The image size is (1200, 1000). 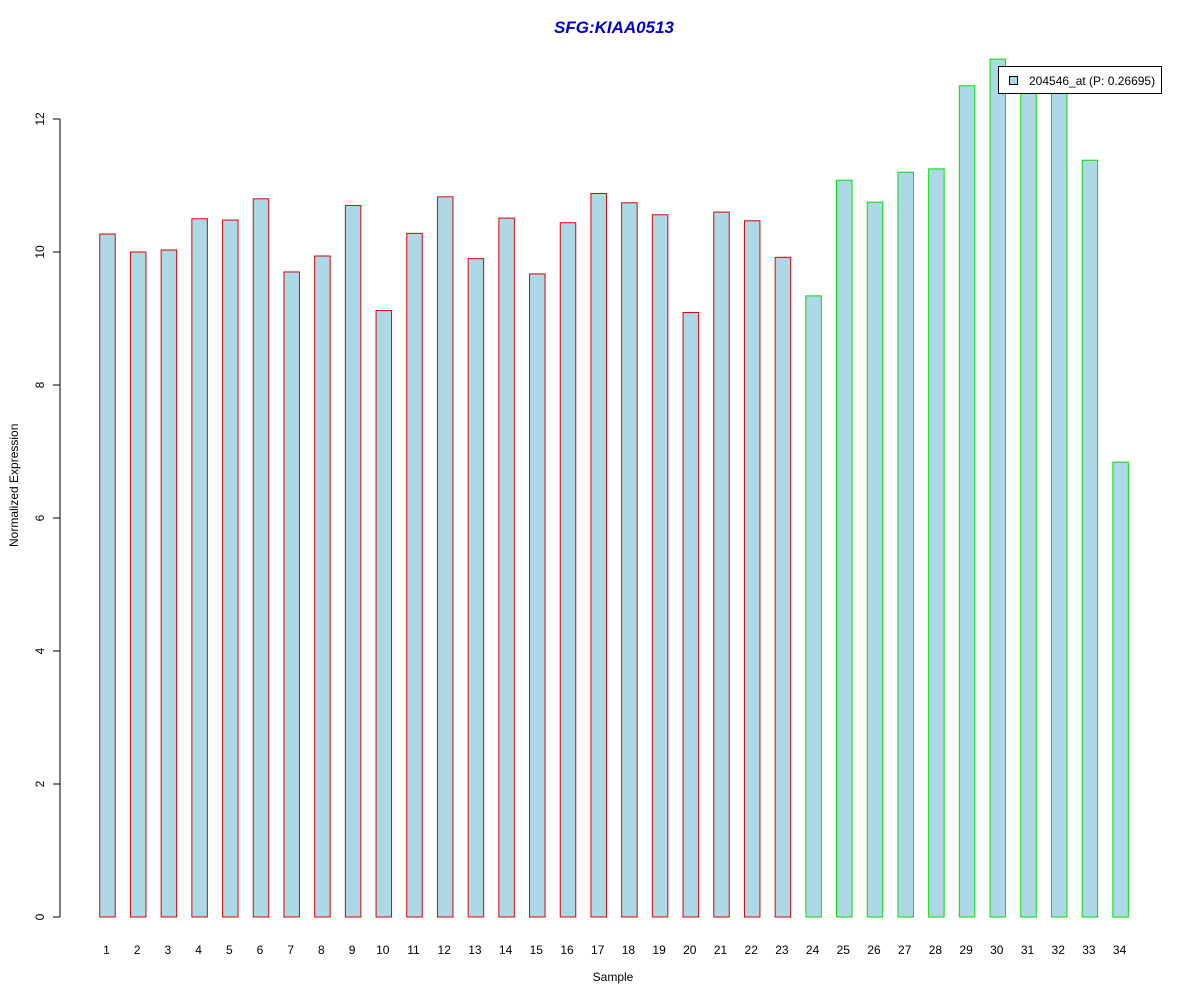 I want to click on legend-swatch, so click(x=1013, y=80).